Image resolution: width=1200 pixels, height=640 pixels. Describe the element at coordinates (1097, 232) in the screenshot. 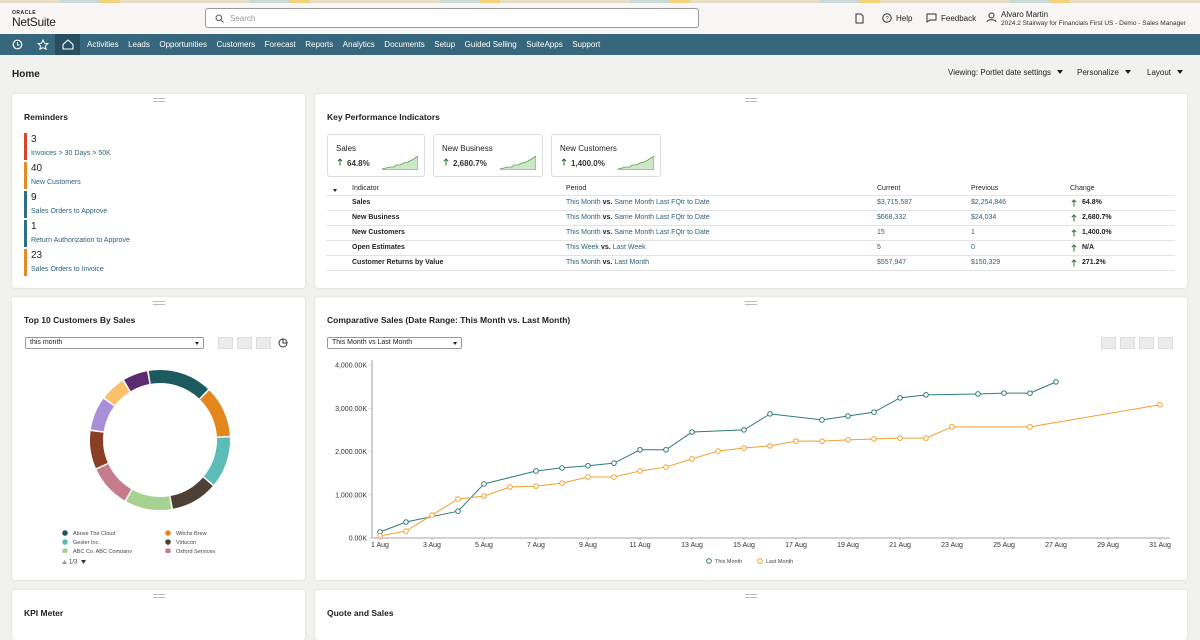

I see `change: 1,400.0%` at that location.